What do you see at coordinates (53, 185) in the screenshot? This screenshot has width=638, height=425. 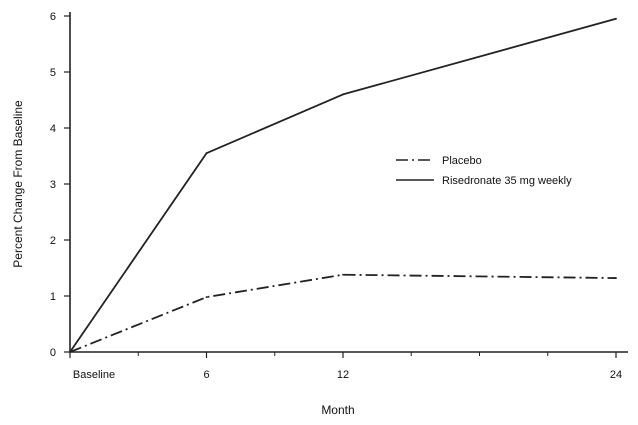 I see `y-tick-label: 3` at bounding box center [53, 185].